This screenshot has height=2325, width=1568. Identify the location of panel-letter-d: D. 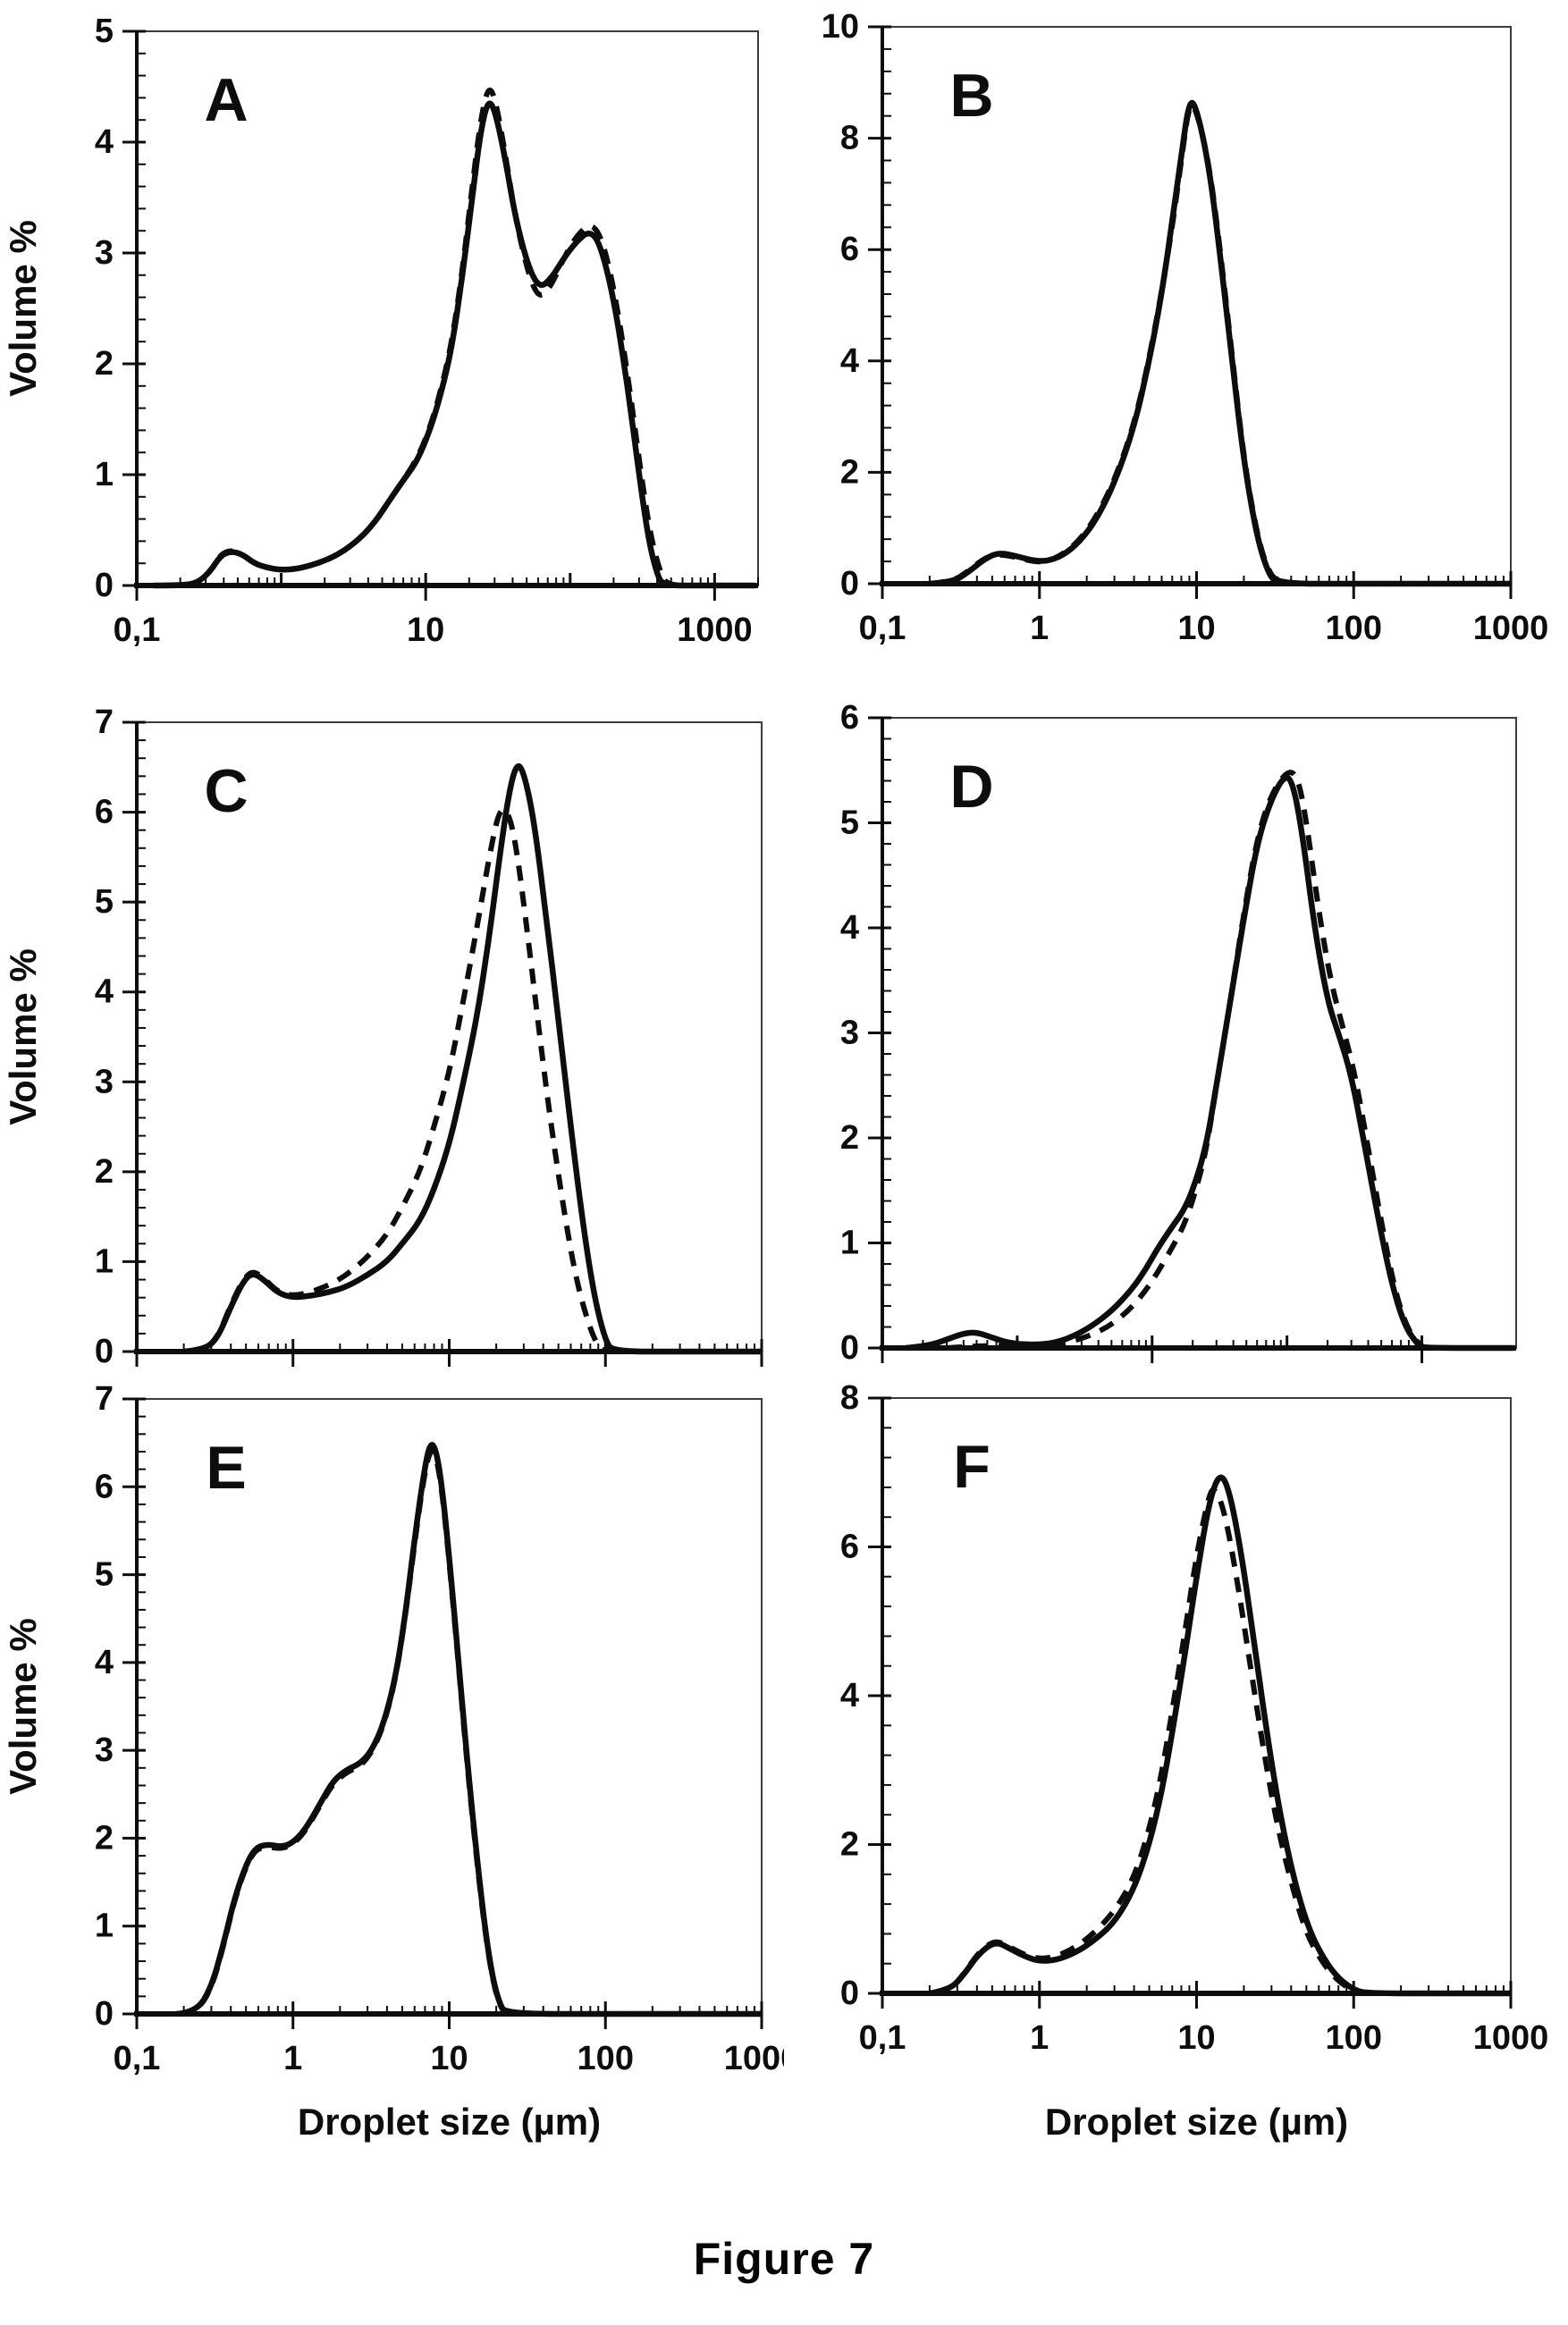
(971, 787).